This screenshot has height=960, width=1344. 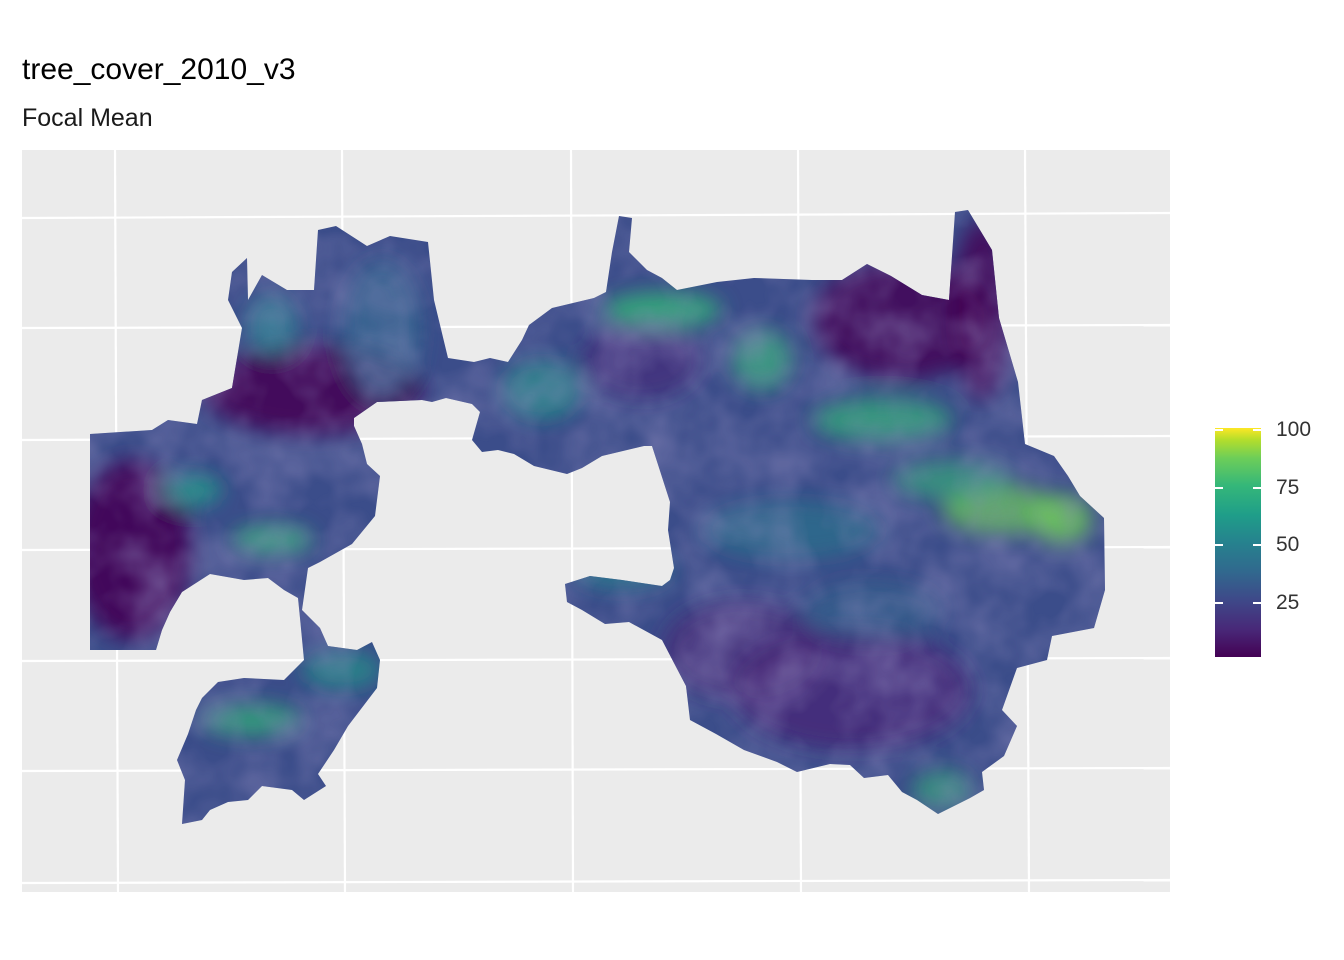 What do you see at coordinates (1288, 544) in the screenshot?
I see `legend-label-50: 50` at bounding box center [1288, 544].